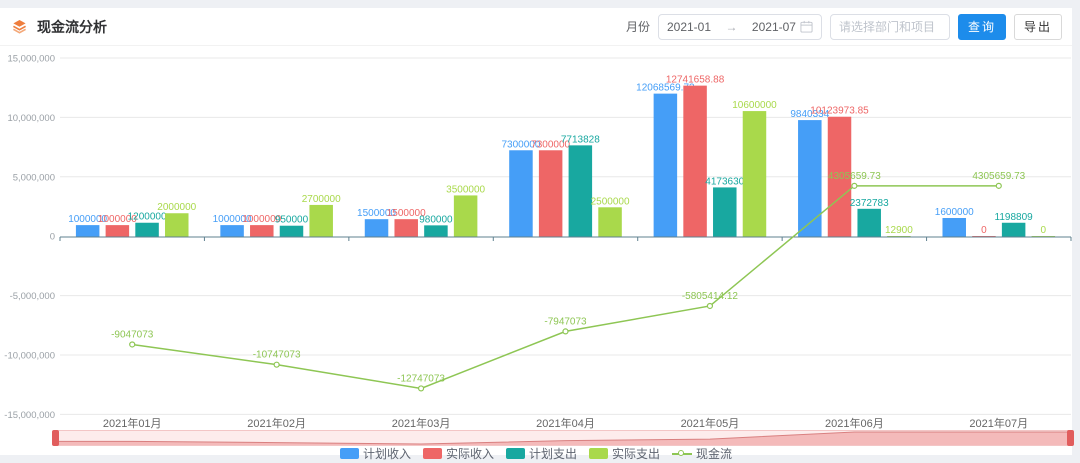  I want to click on datazoom-slider, so click(563, 438).